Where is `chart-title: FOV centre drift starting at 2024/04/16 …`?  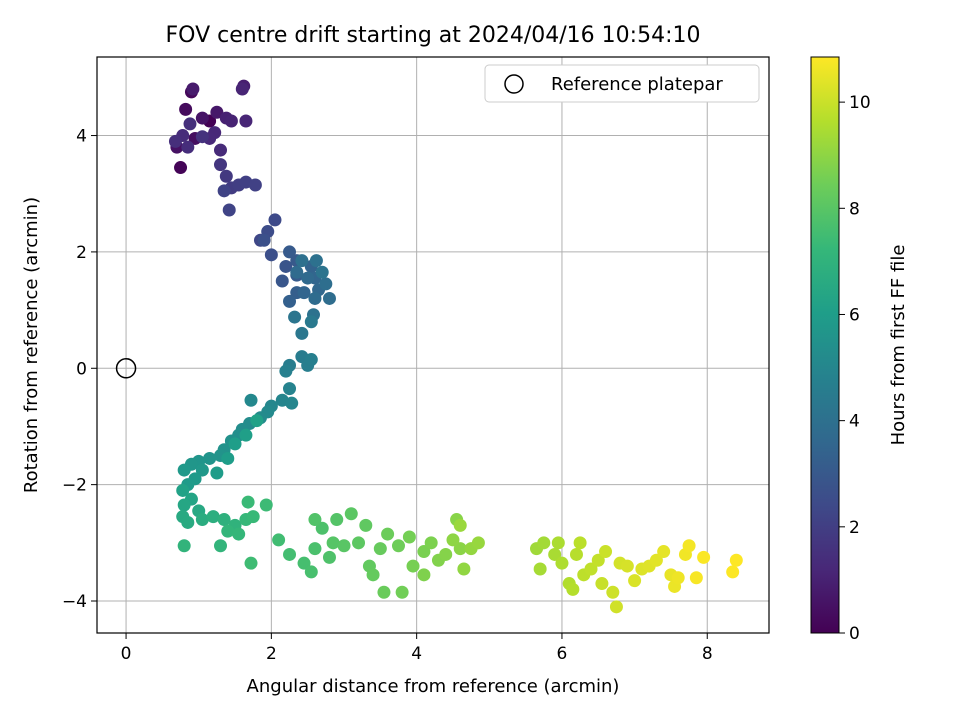
chart-title: FOV centre drift starting at 2024/04/16 … is located at coordinates (433, 35).